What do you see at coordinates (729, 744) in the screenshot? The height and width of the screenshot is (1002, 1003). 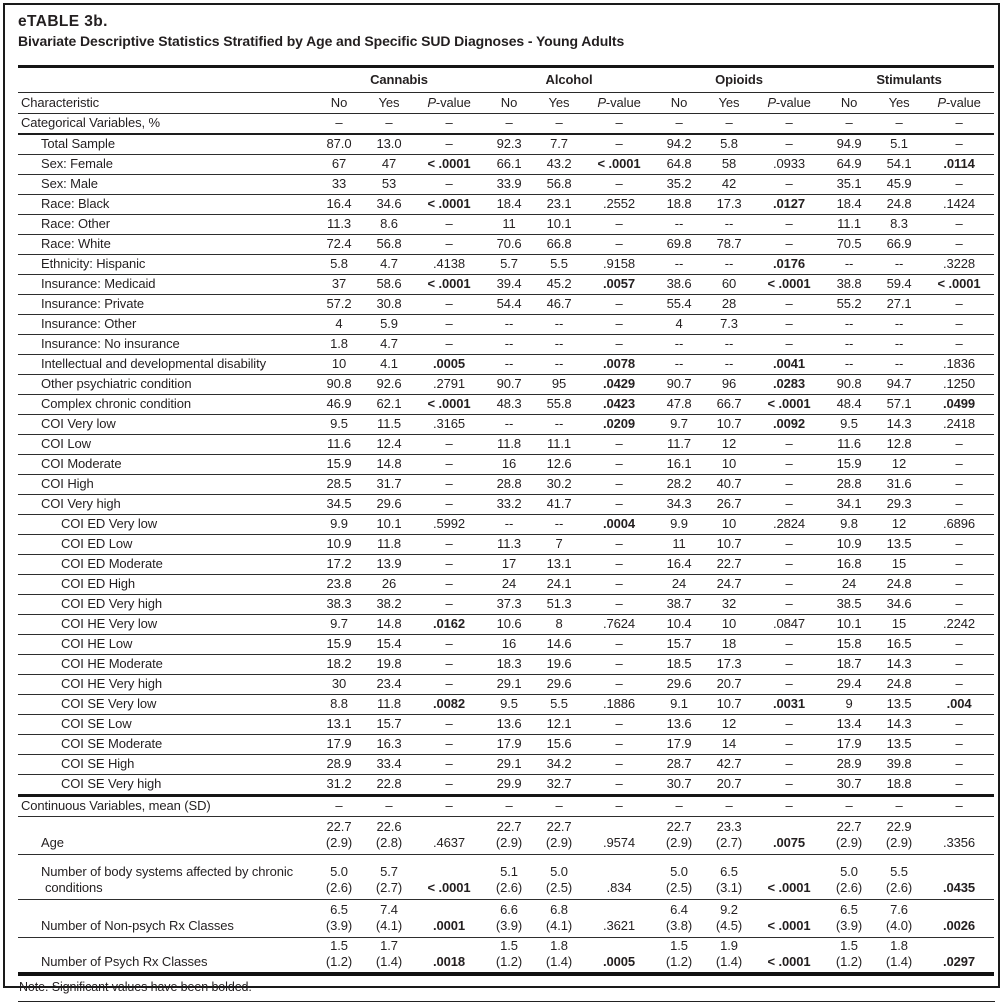 I see `data-cell: 14` at bounding box center [729, 744].